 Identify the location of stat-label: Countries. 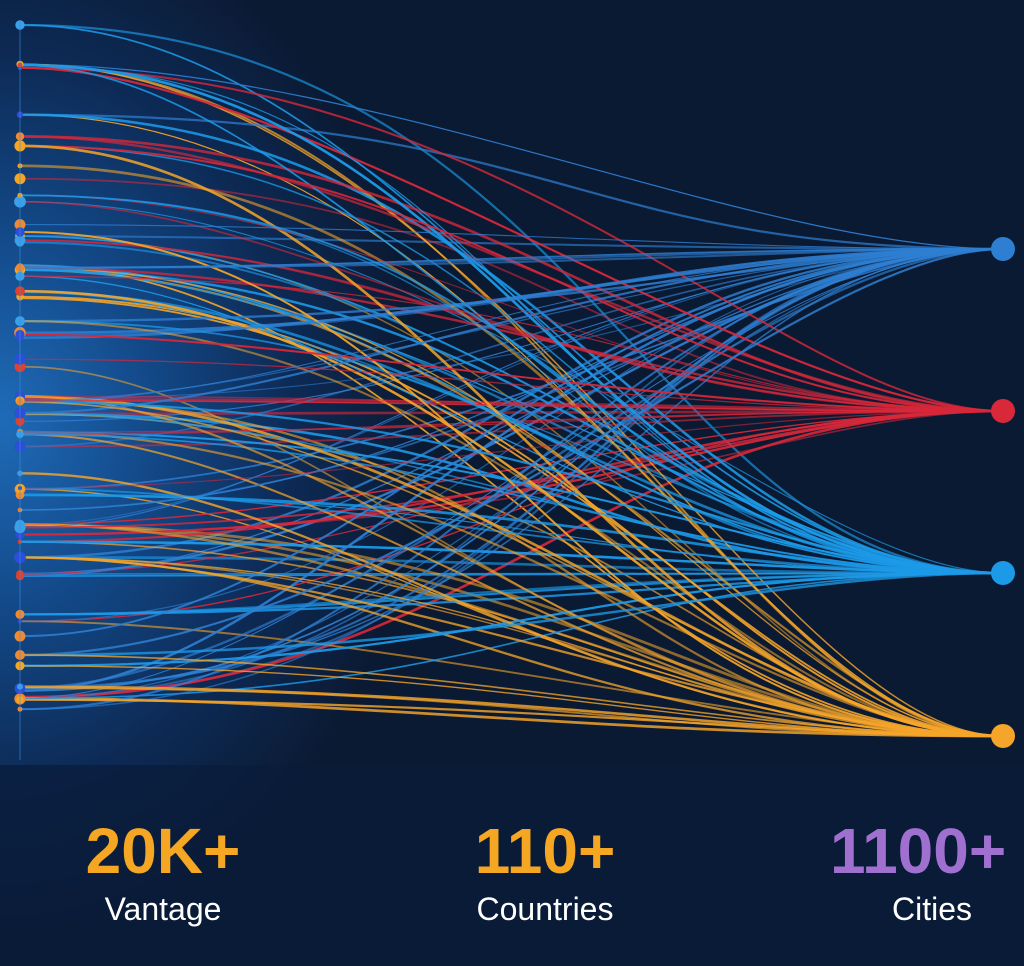
(545, 909).